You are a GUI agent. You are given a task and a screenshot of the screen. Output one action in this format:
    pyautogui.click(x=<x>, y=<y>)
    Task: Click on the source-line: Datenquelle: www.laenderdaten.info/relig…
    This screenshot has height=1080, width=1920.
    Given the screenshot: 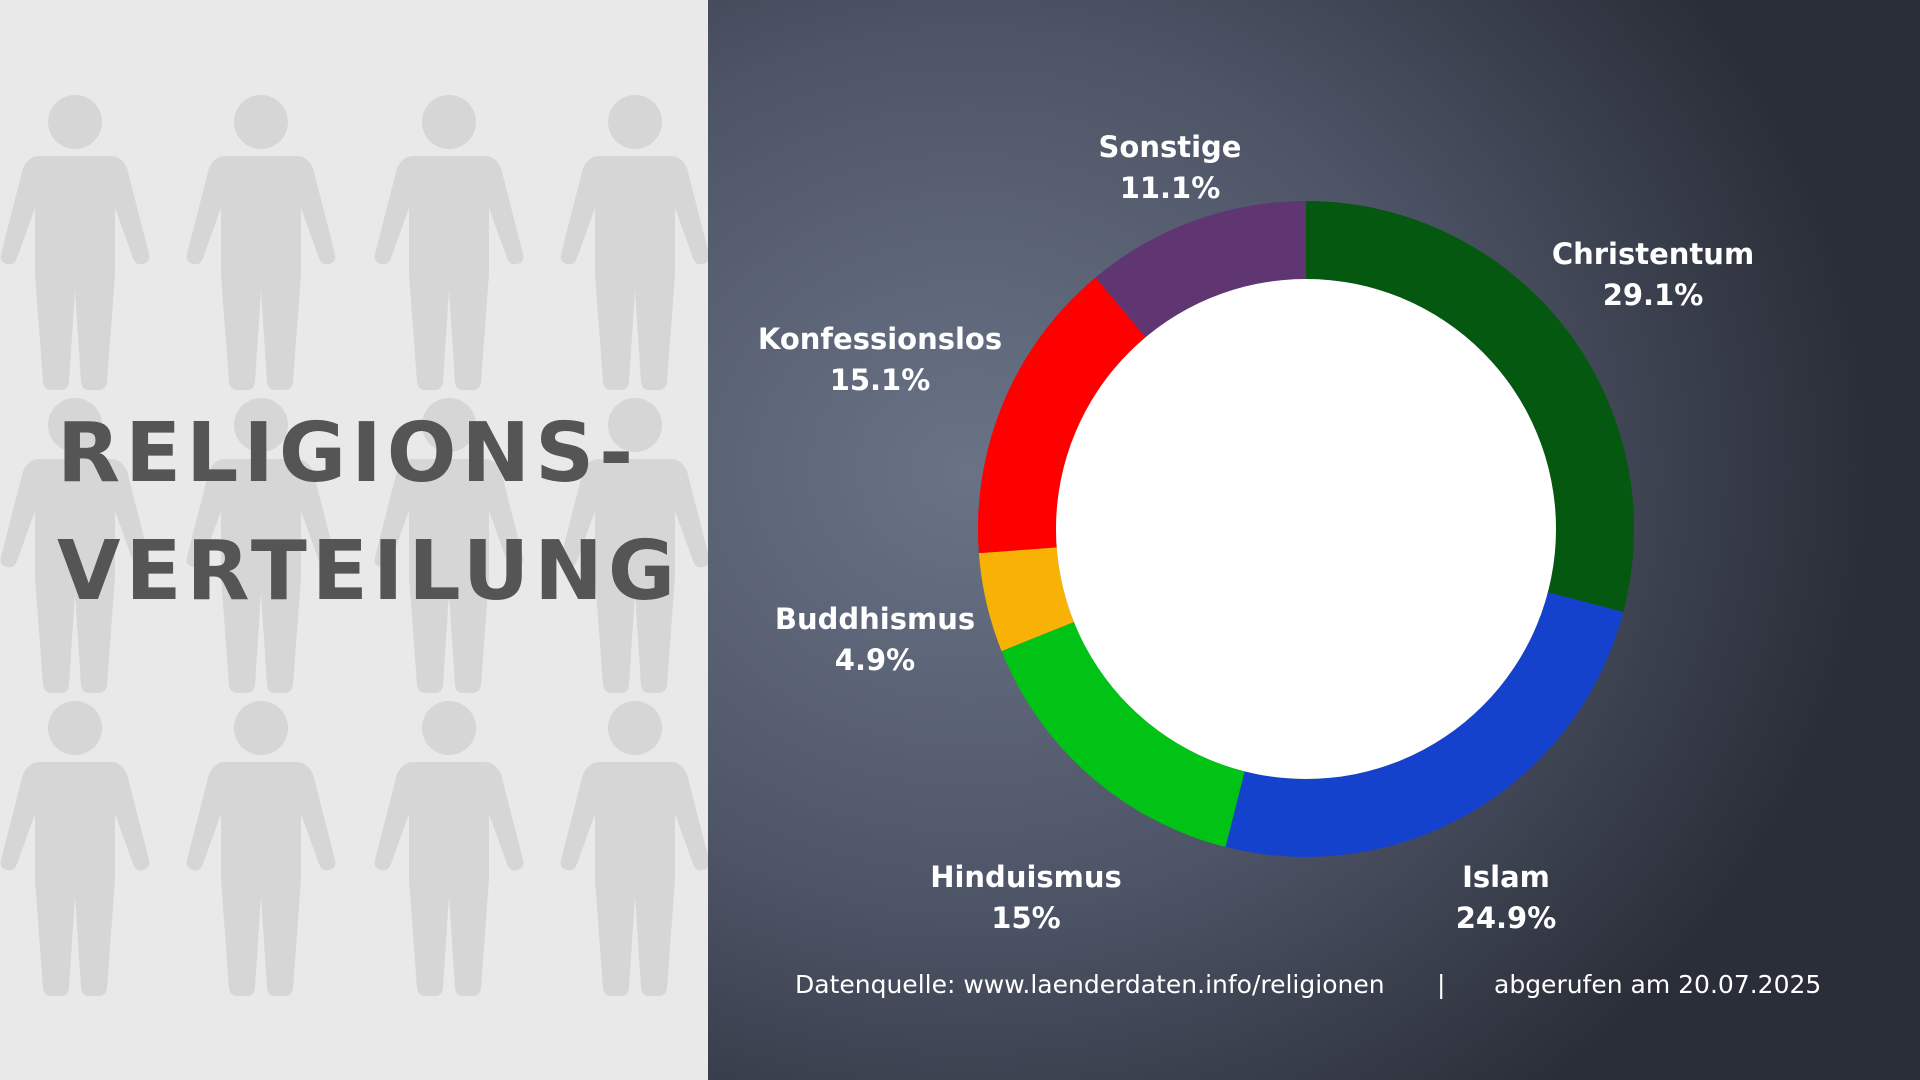 What is the action you would take?
    pyautogui.click(x=1314, y=990)
    